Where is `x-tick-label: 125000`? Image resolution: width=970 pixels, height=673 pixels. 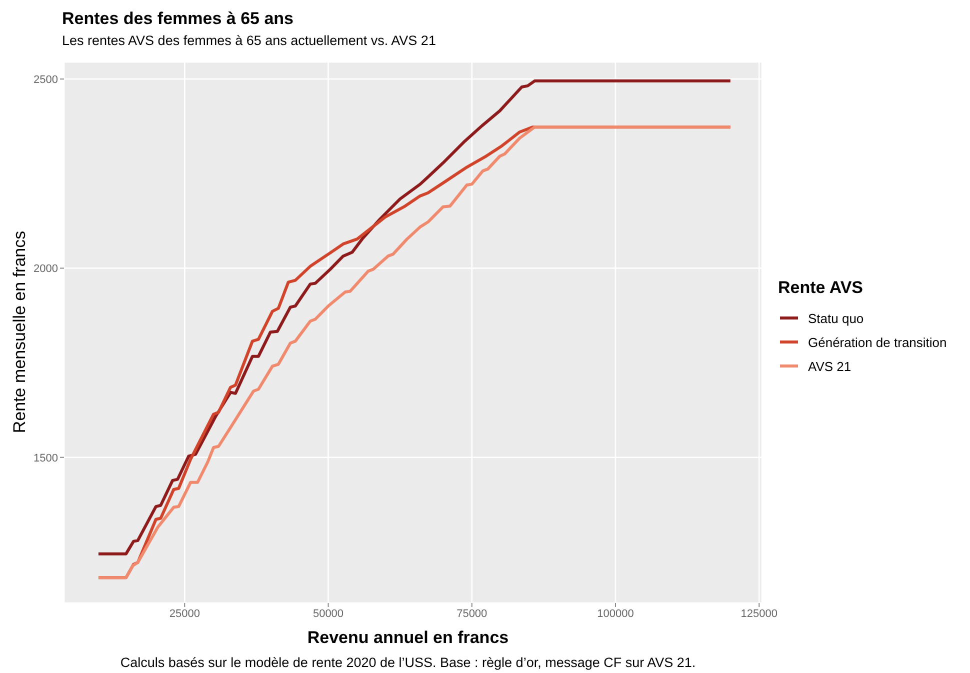
x-tick-label: 125000 is located at coordinates (759, 614).